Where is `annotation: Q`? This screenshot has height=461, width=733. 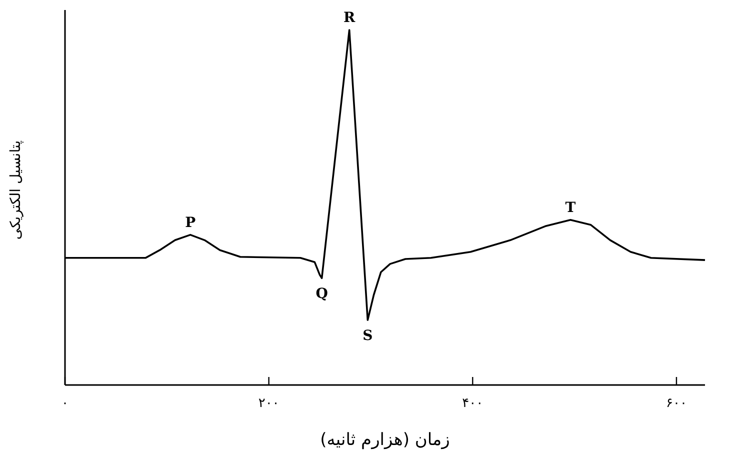
annotation: Q is located at coordinates (322, 294).